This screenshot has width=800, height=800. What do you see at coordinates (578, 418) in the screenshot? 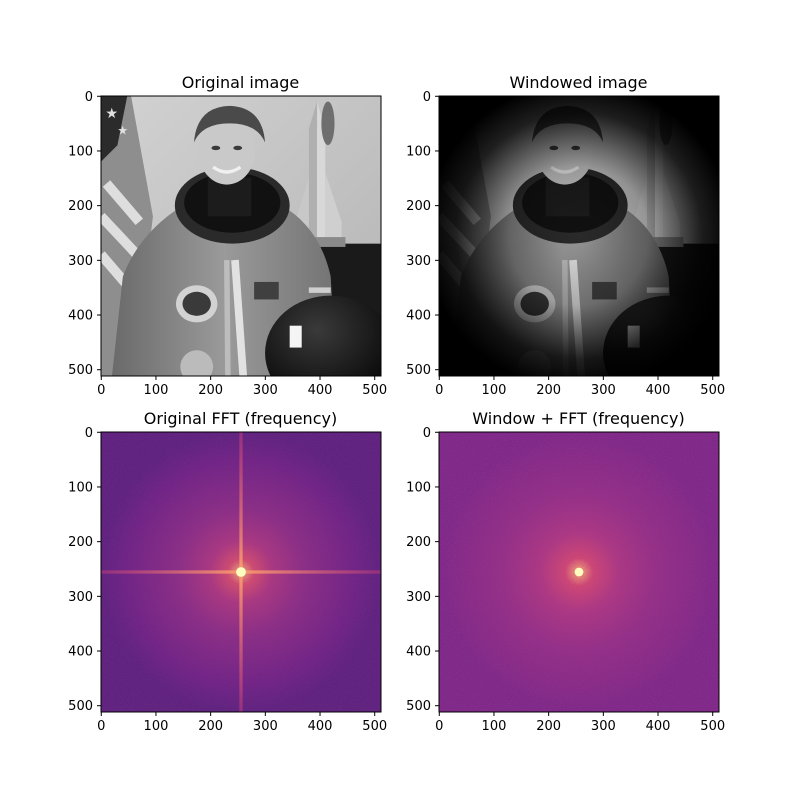
I see `subplot-title: Window + FFT (frequency)` at bounding box center [578, 418].